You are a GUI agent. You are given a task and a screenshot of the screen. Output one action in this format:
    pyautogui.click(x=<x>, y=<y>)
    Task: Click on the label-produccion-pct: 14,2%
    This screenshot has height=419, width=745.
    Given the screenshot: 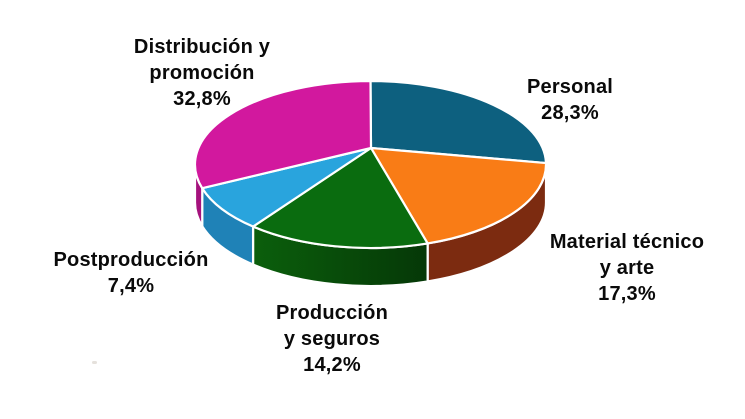 What is the action you would take?
    pyautogui.click(x=332, y=365)
    